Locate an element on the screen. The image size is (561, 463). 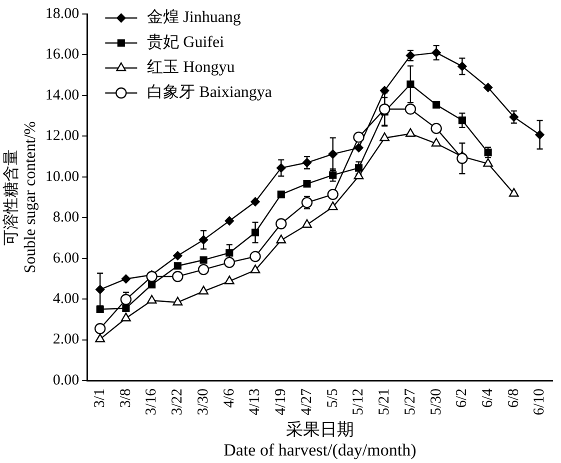
x-tick-label: 5/12 is located at coordinates (358, 402).